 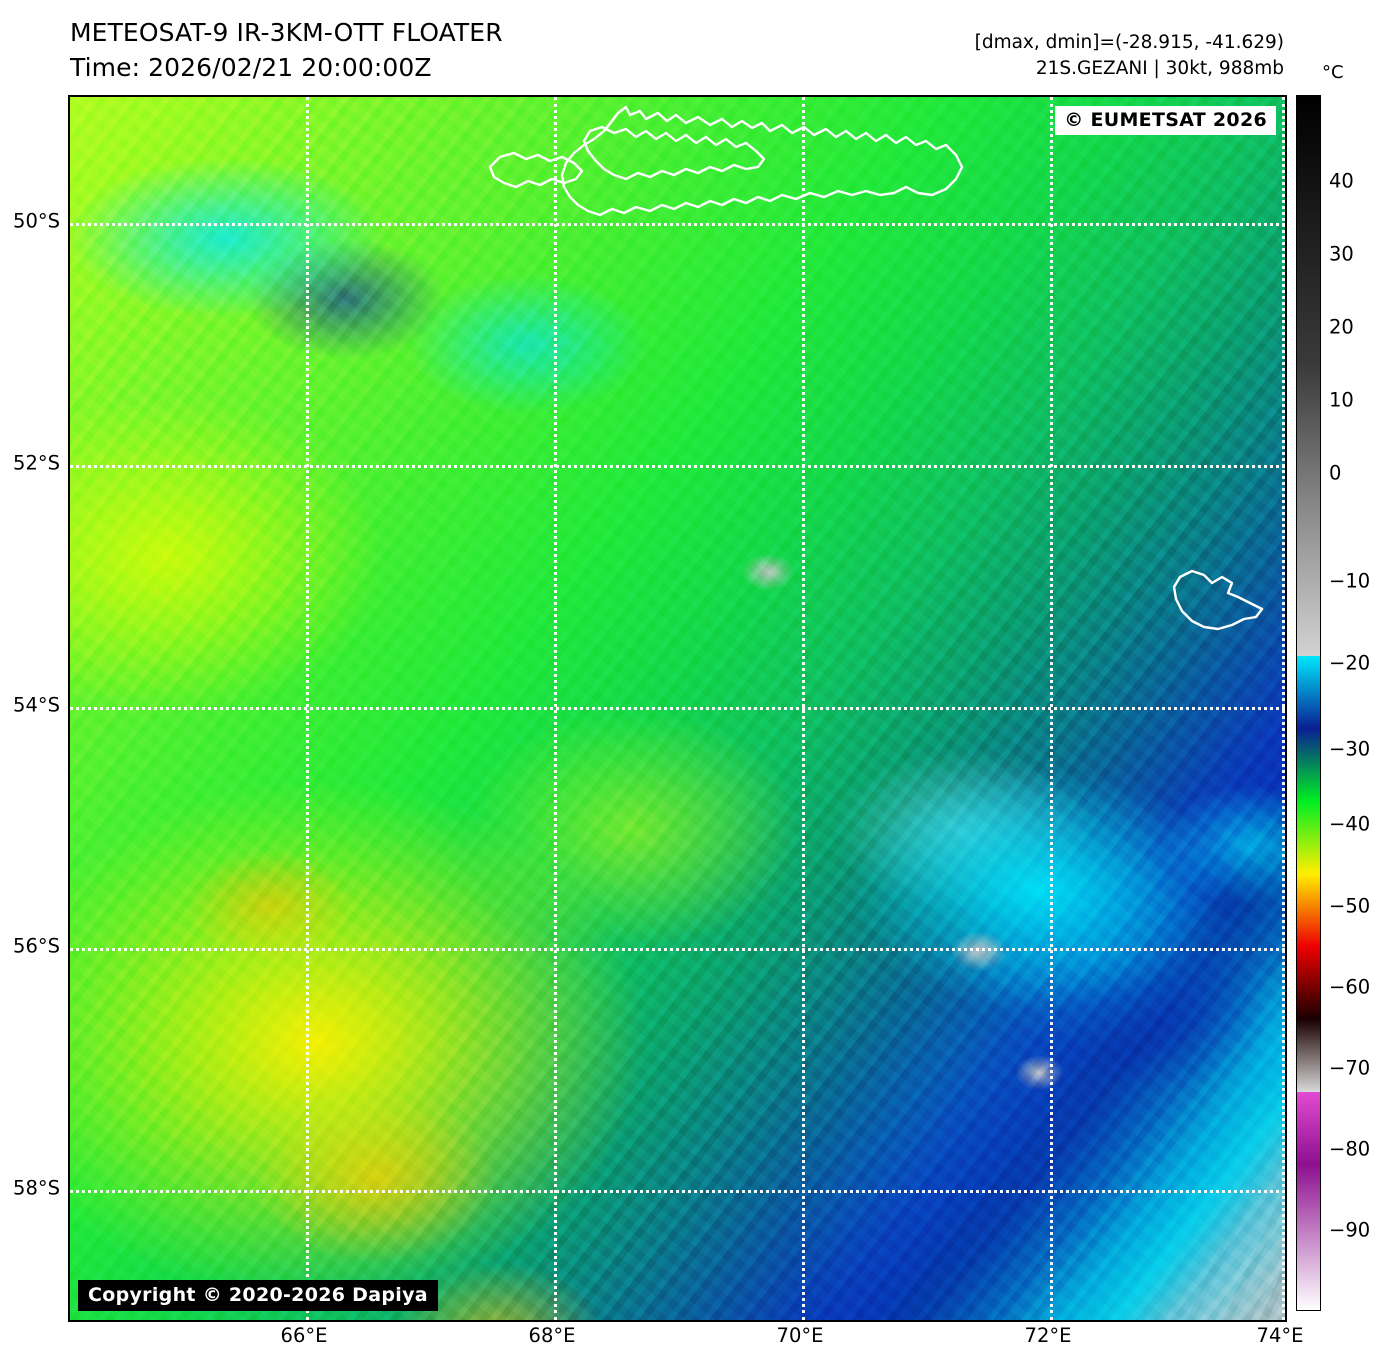 I want to click on kerguelen-detail-coastline-icon, so click(x=536, y=170).